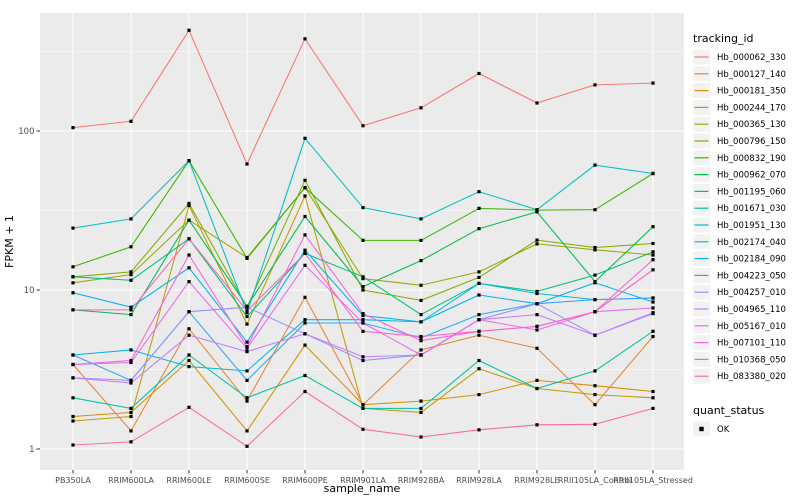  Describe the element at coordinates (653, 480) in the screenshot. I see `x-tick-label: RRII105LA_Stressed` at that location.